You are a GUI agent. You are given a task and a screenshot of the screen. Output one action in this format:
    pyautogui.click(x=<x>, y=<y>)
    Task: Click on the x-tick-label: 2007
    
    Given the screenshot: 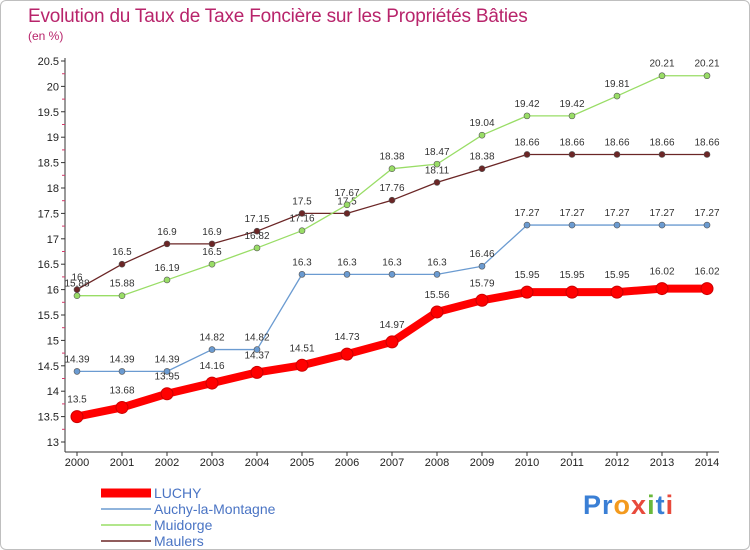 What is the action you would take?
    pyautogui.click(x=392, y=463)
    